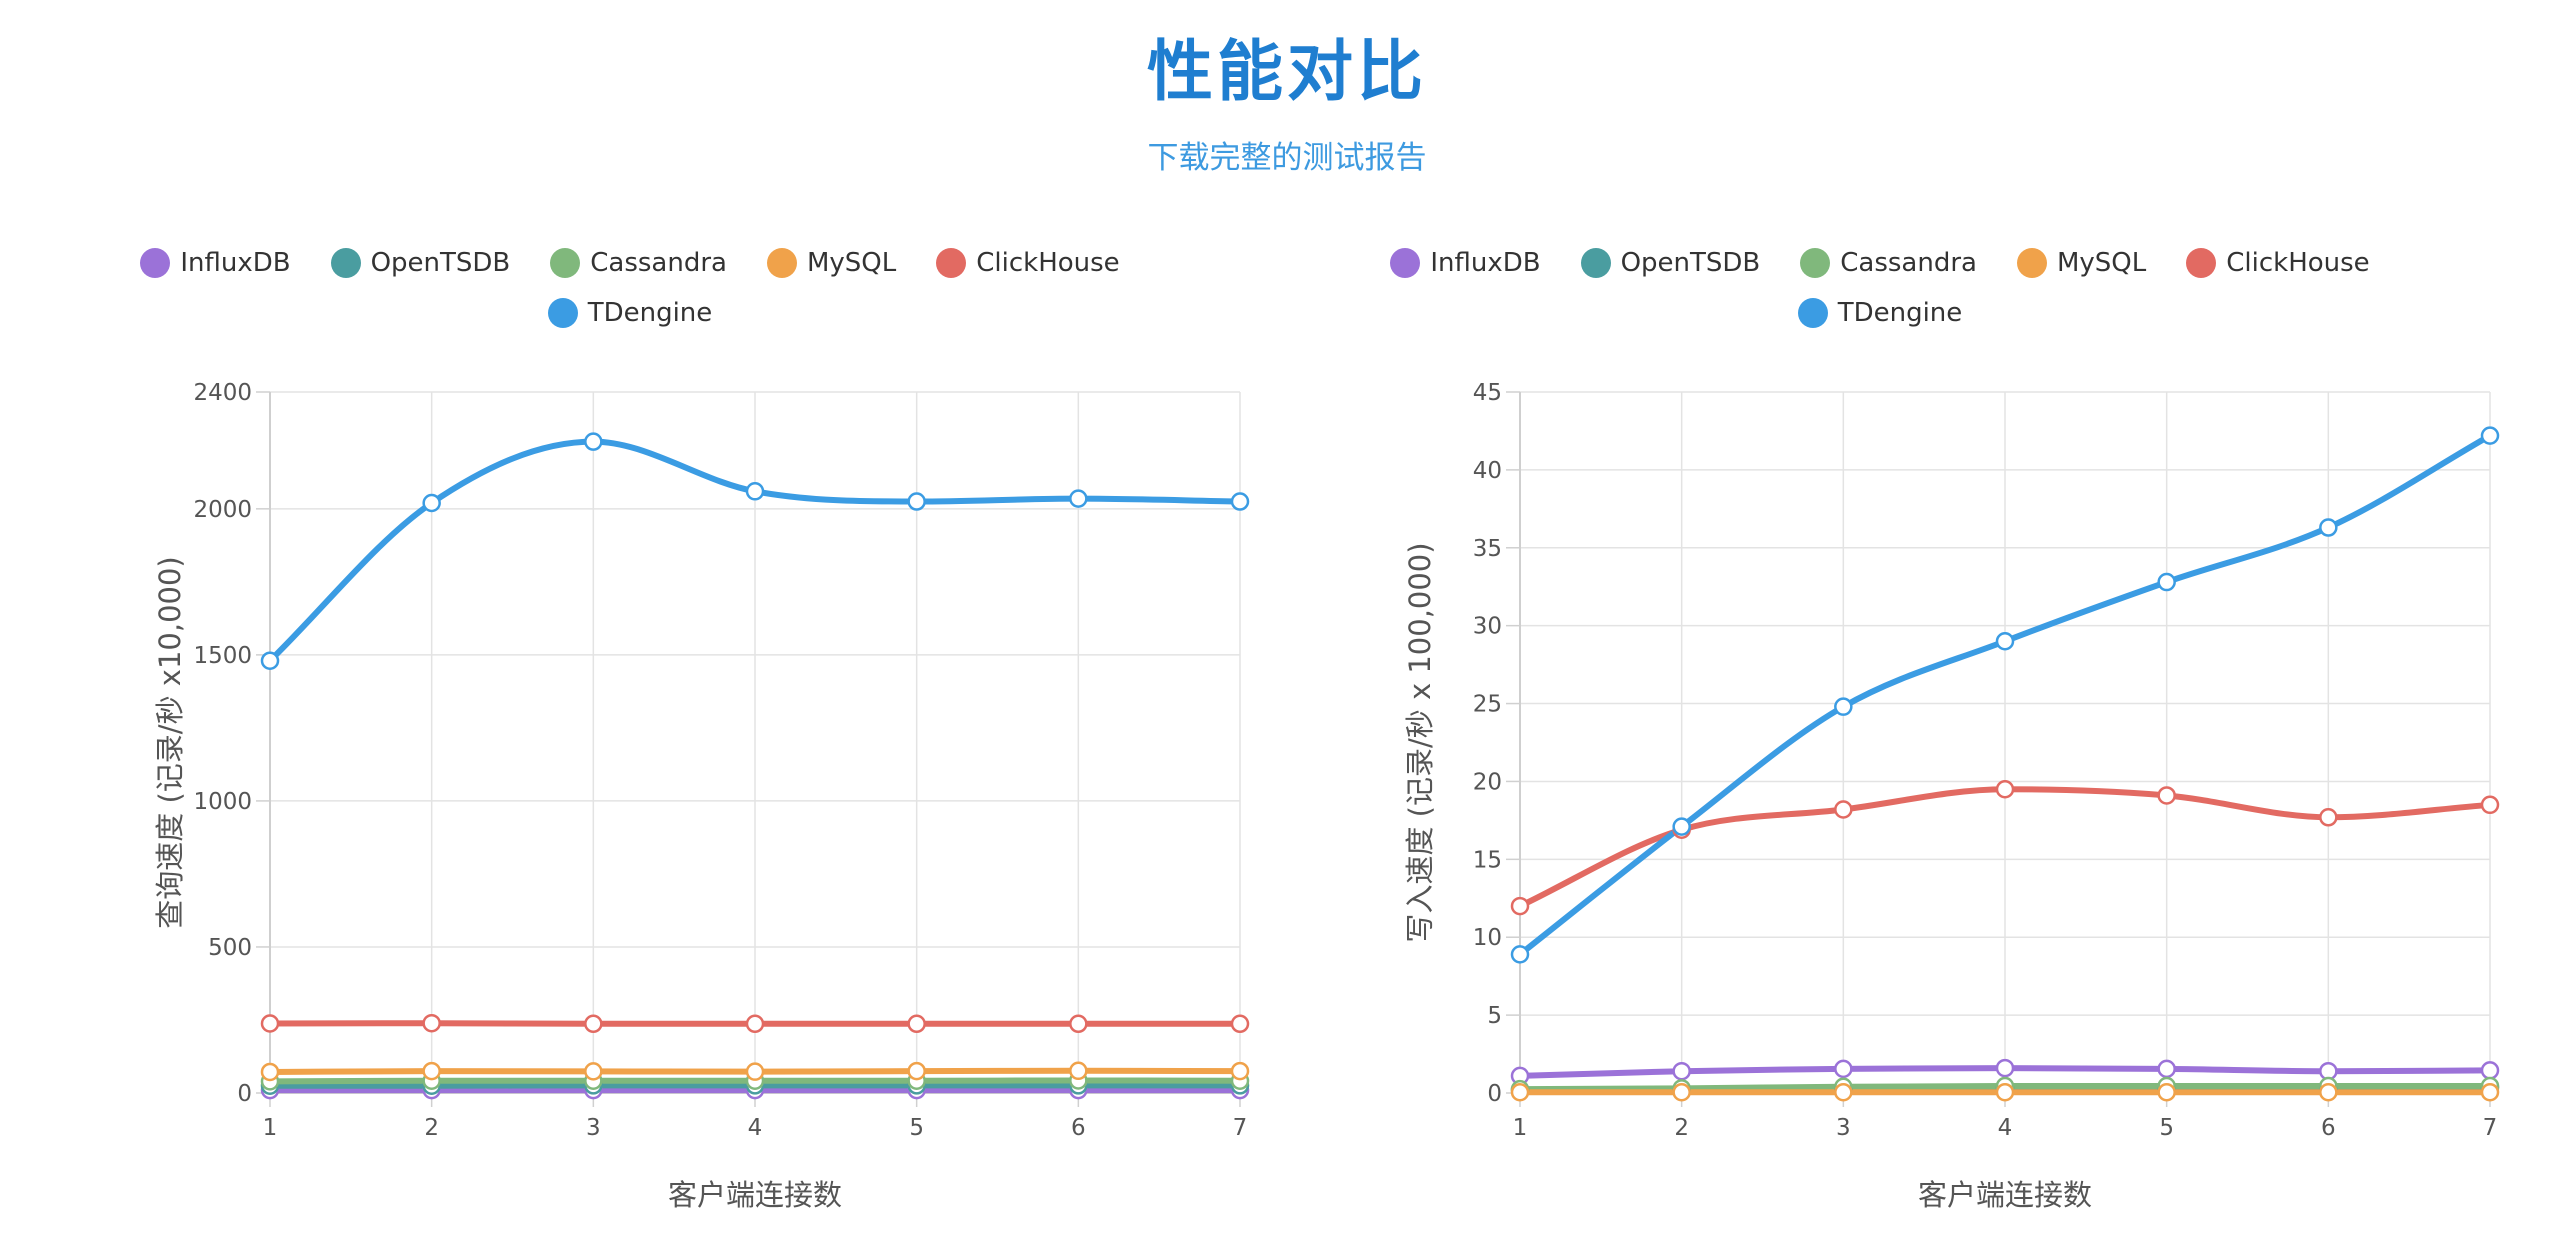  What do you see at coordinates (1487, 549) in the screenshot?
I see `y-tick-label: 35` at bounding box center [1487, 549].